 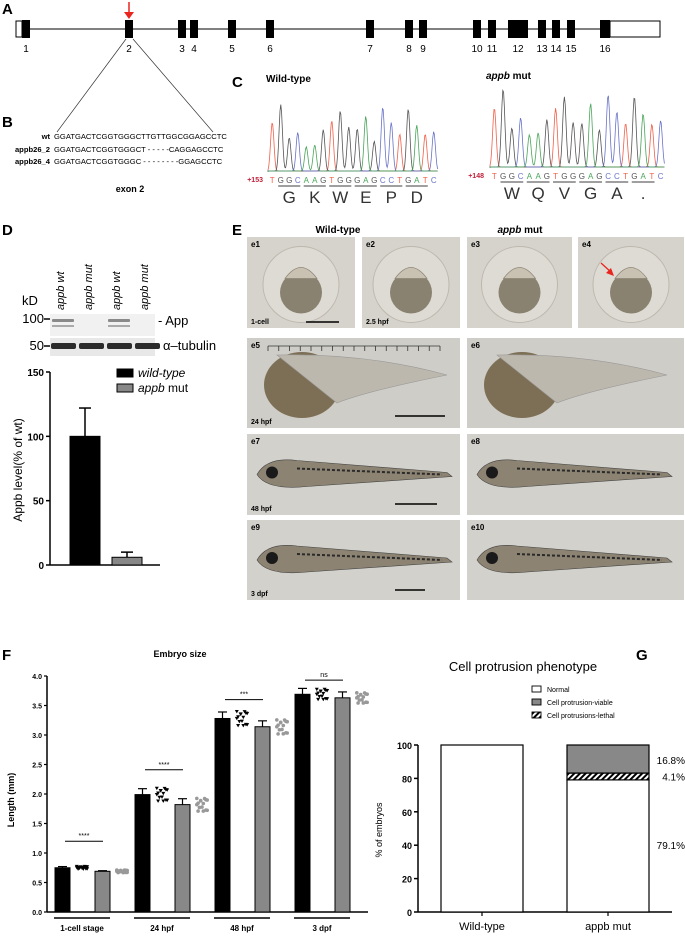 I want to click on panel-label-c: C, so click(x=237, y=82).